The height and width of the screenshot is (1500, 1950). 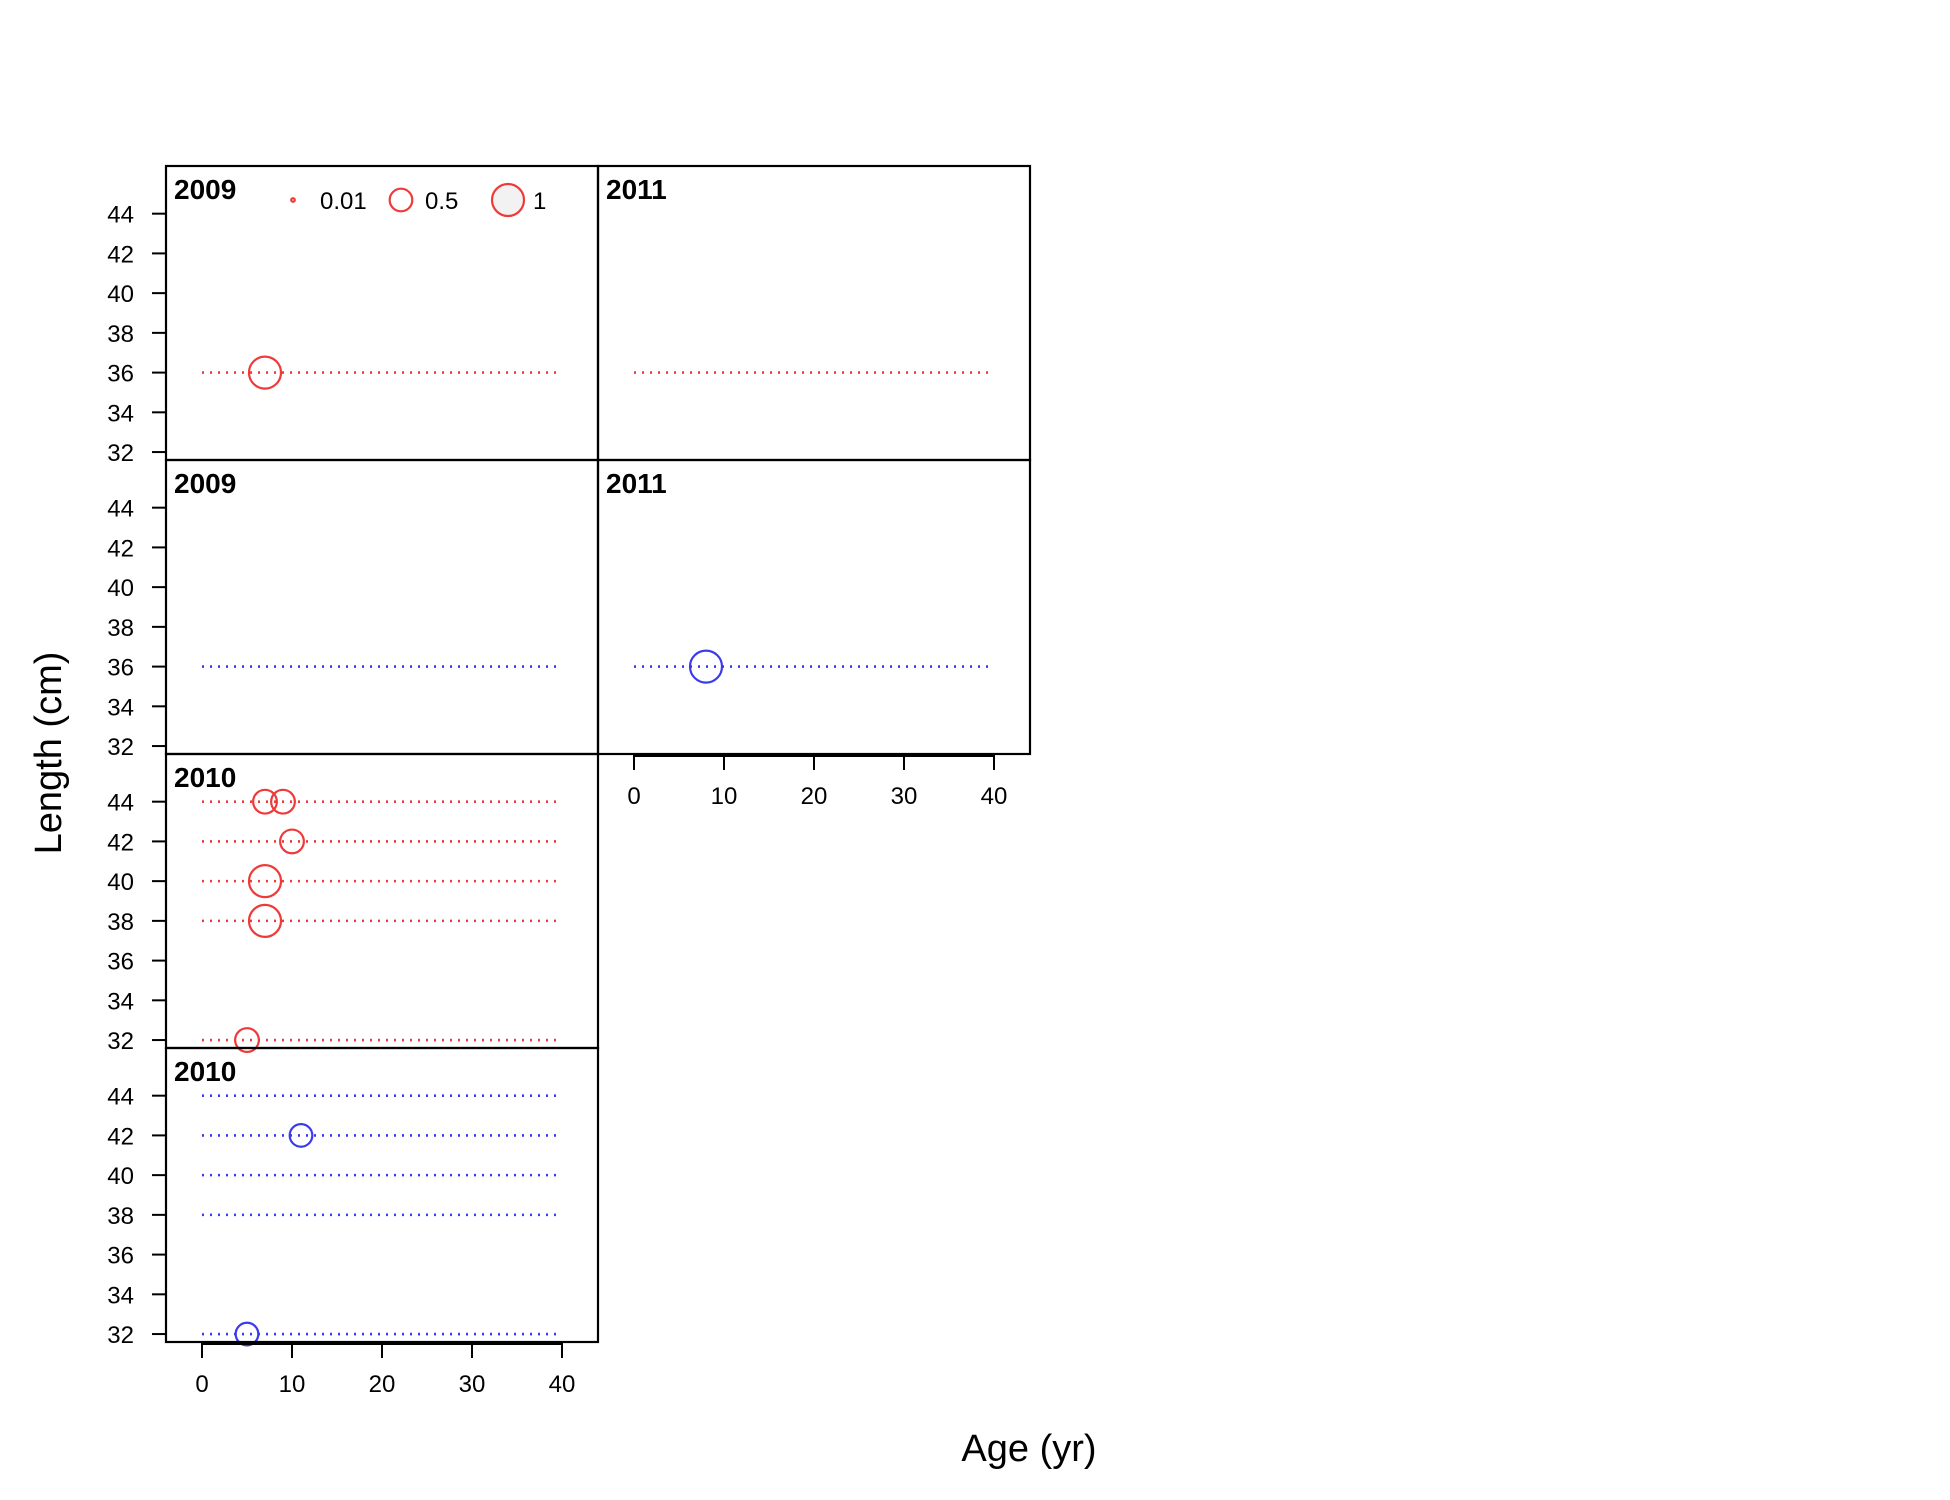 What do you see at coordinates (353, 315) in the screenshot?
I see `panel-2009-red: 2009 32 34 36 38 40 42 44` at bounding box center [353, 315].